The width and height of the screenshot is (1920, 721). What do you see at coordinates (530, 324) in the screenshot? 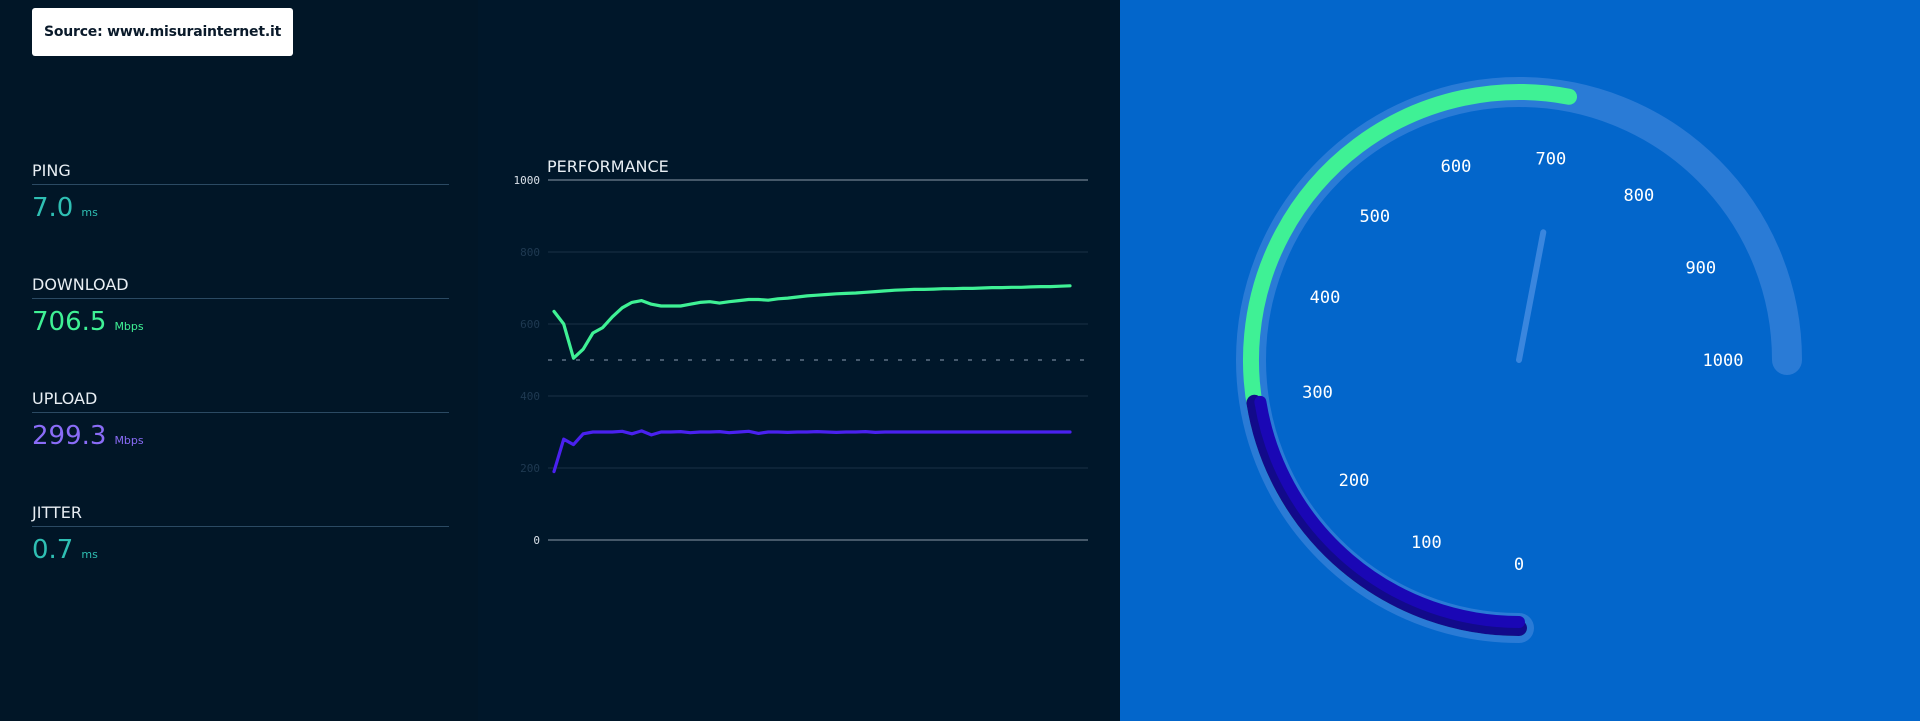
I see `y-tick-label: 600` at bounding box center [530, 324].